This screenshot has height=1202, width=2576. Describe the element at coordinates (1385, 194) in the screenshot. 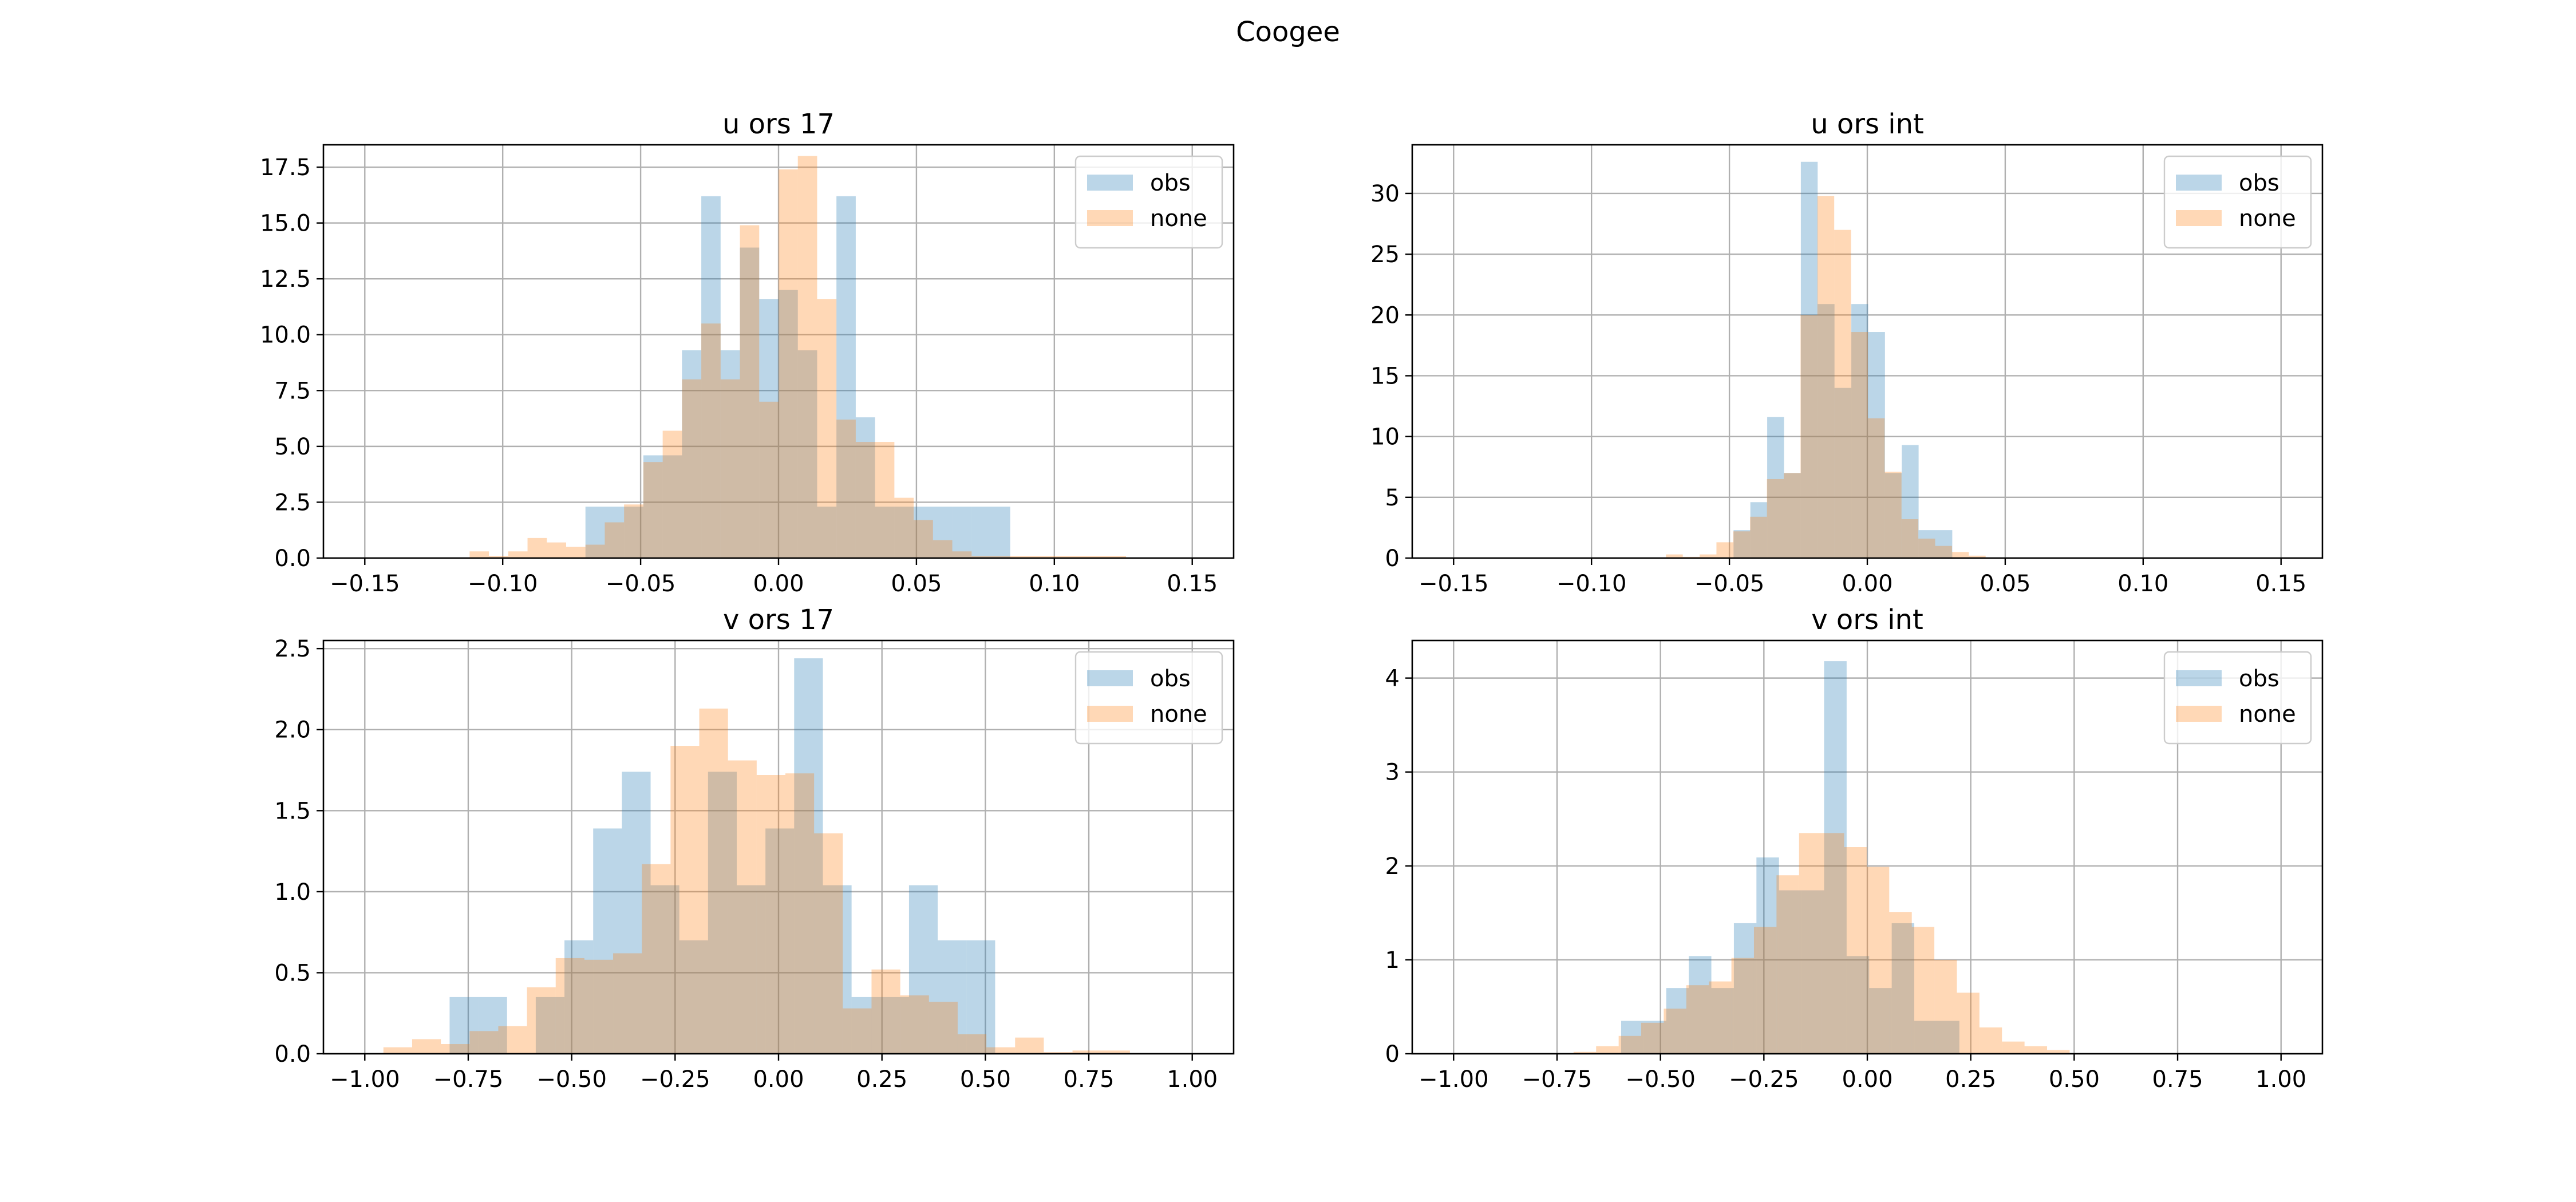

I see `y-tick-label: 30` at that location.